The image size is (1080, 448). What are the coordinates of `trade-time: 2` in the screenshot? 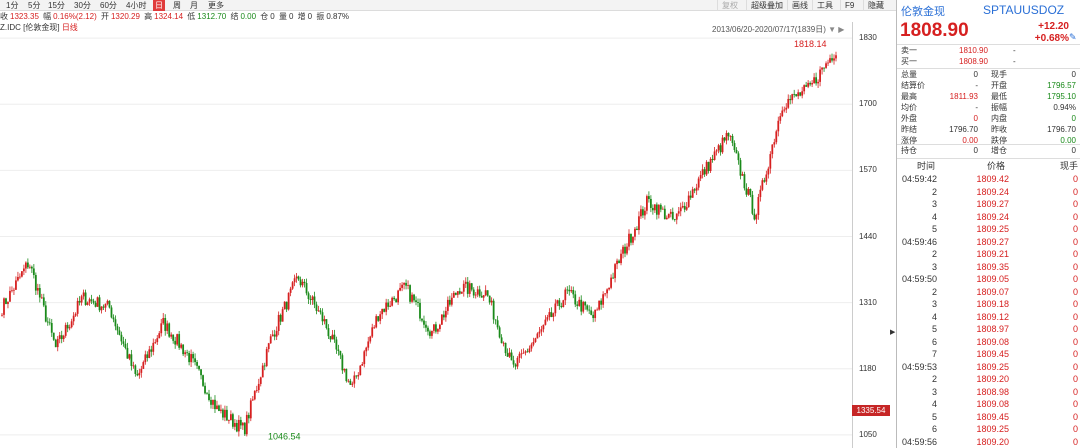 It's located at (934, 254).